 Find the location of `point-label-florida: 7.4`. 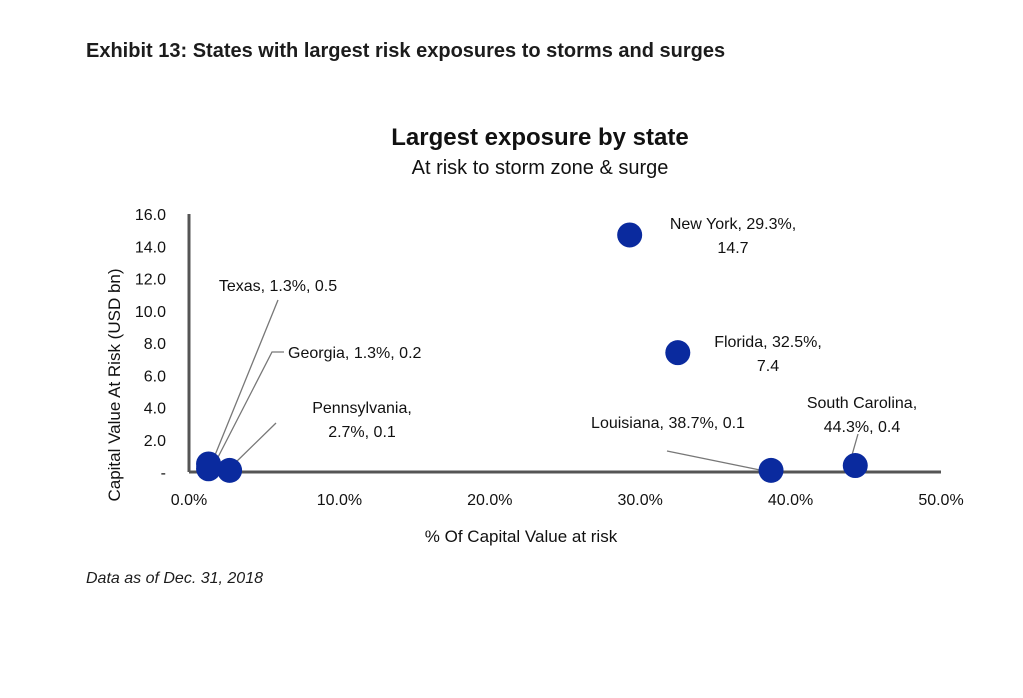

point-label-florida: 7.4 is located at coordinates (768, 366).